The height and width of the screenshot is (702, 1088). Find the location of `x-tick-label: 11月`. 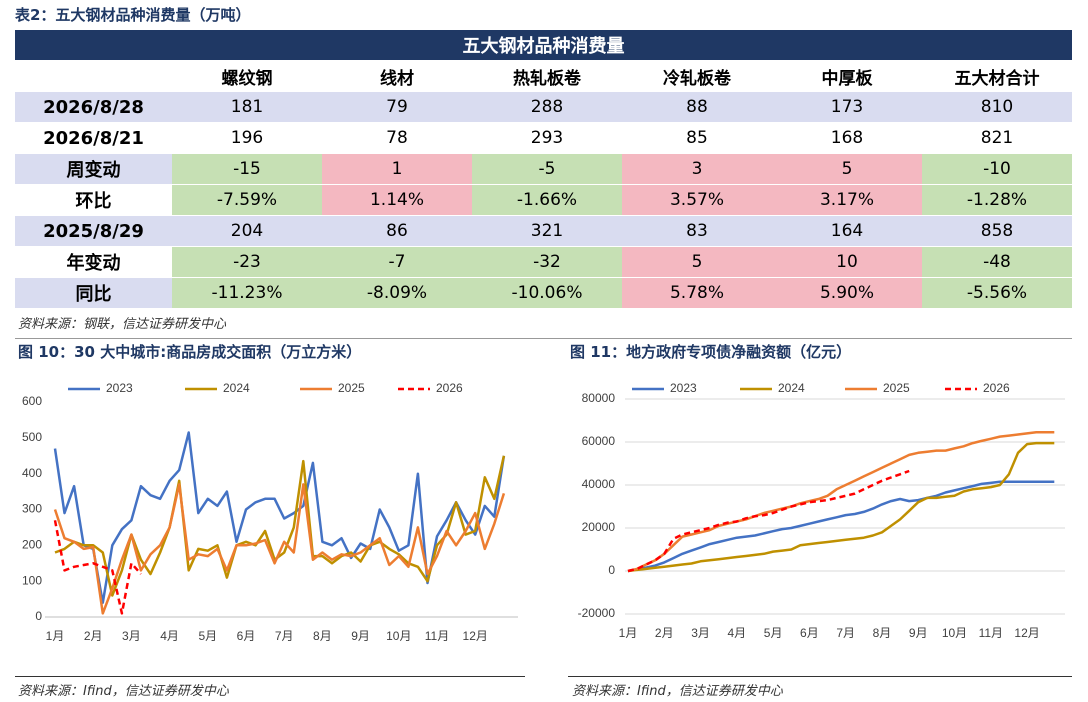

x-tick-label: 11月 is located at coordinates (437, 636).